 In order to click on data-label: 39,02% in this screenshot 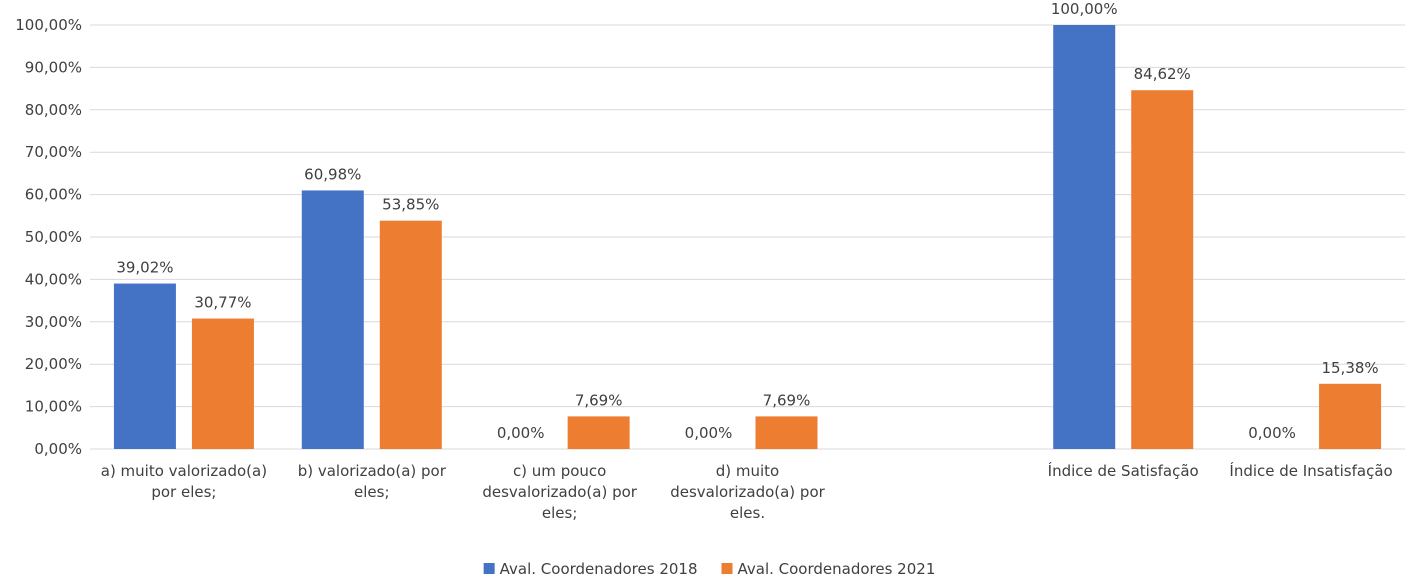, I will do `click(144, 268)`.